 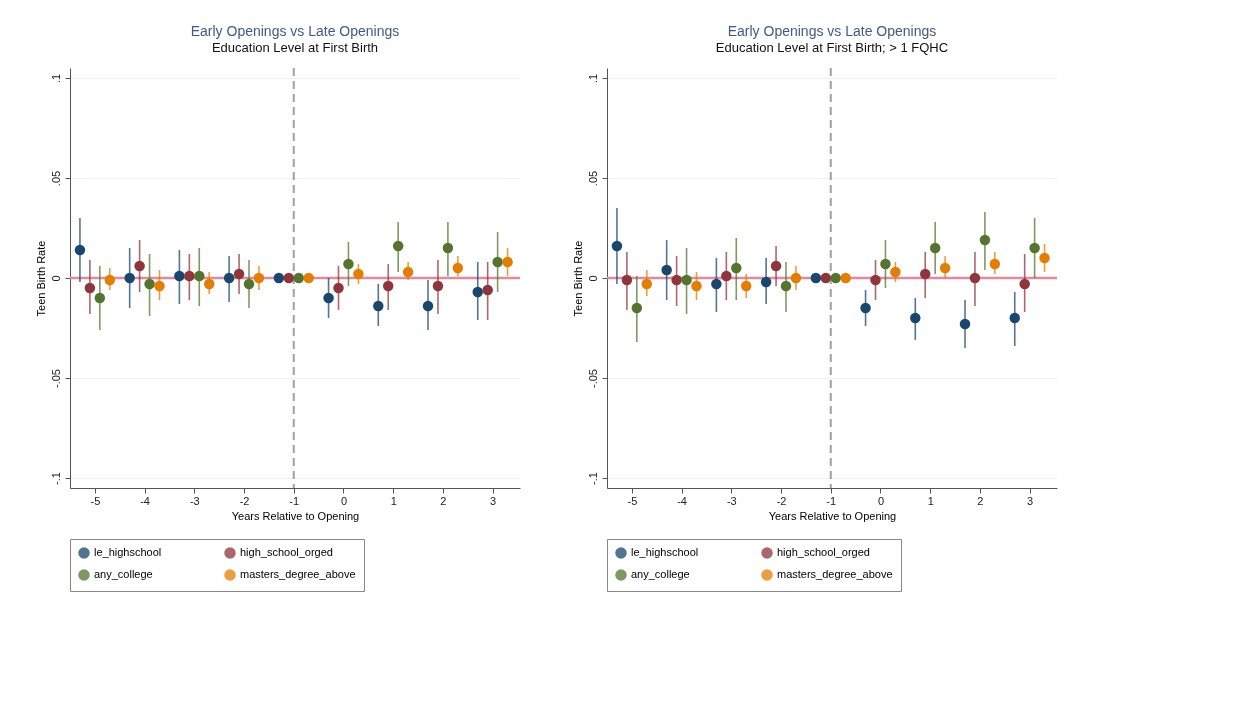 I want to click on x-tick-label: -1, so click(x=294, y=500).